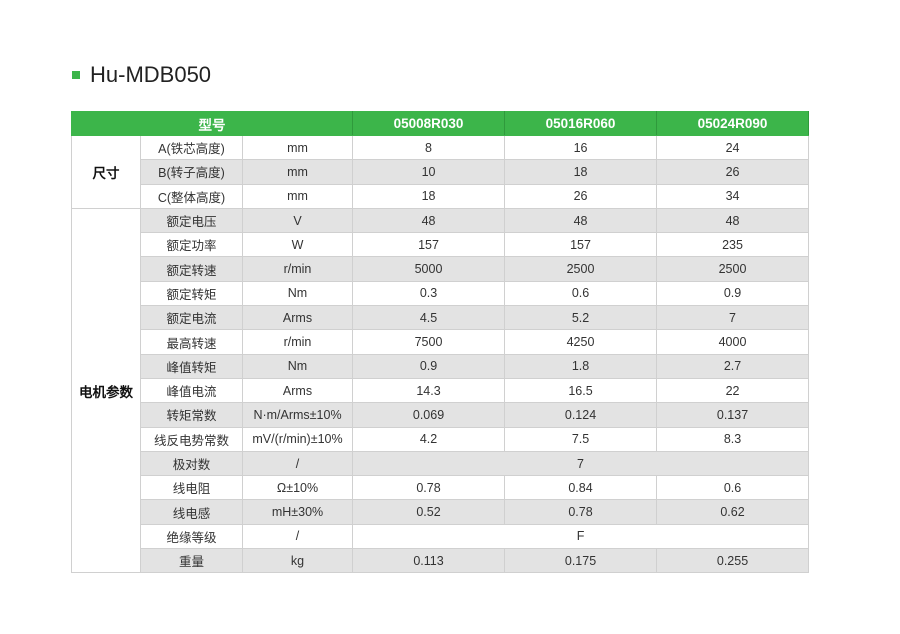  I want to click on param-value: 0.52, so click(429, 512).